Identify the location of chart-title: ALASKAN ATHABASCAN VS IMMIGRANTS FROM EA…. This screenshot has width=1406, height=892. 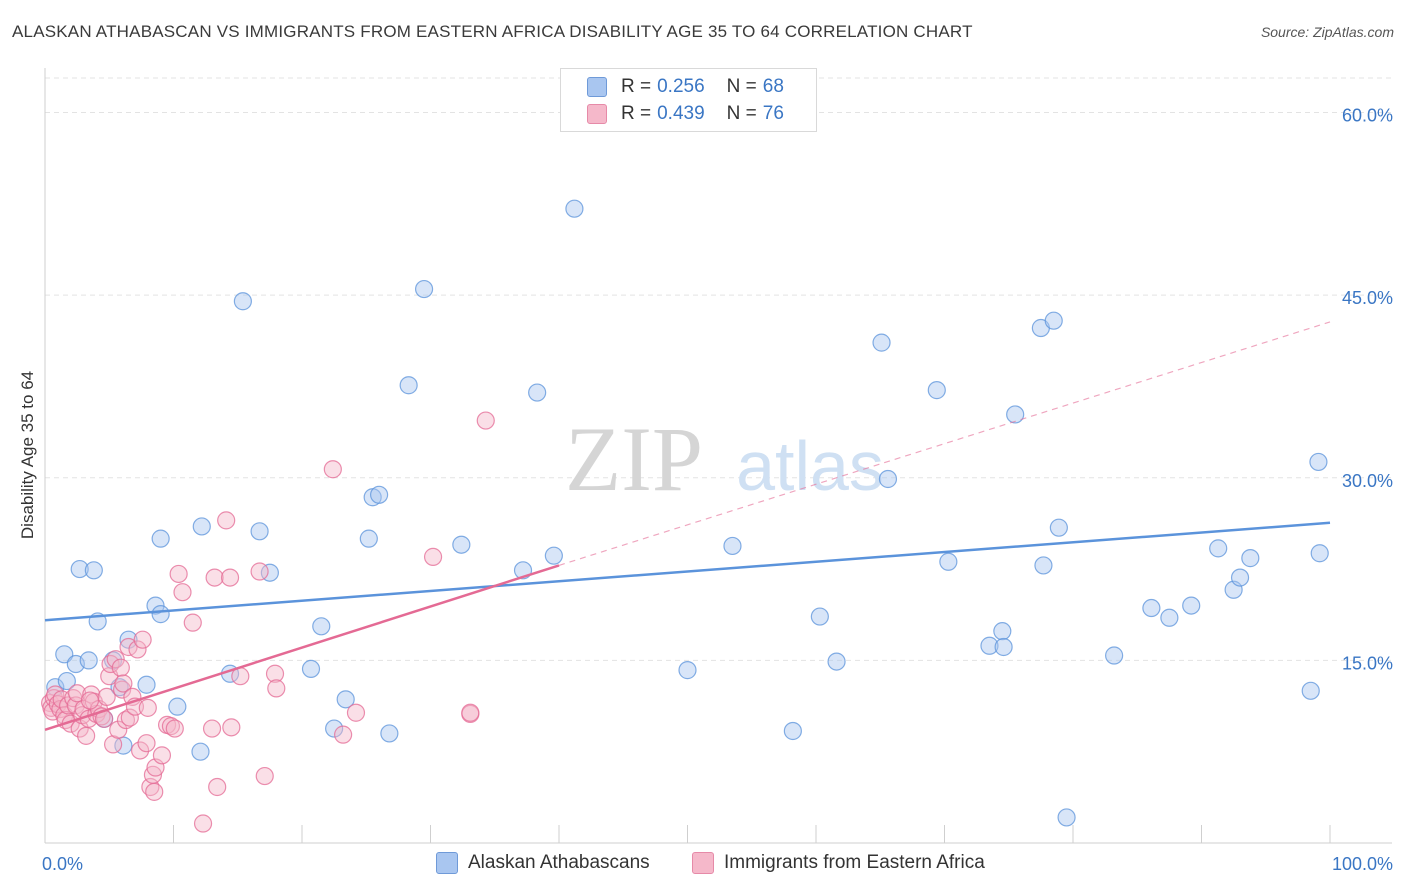
(492, 31).